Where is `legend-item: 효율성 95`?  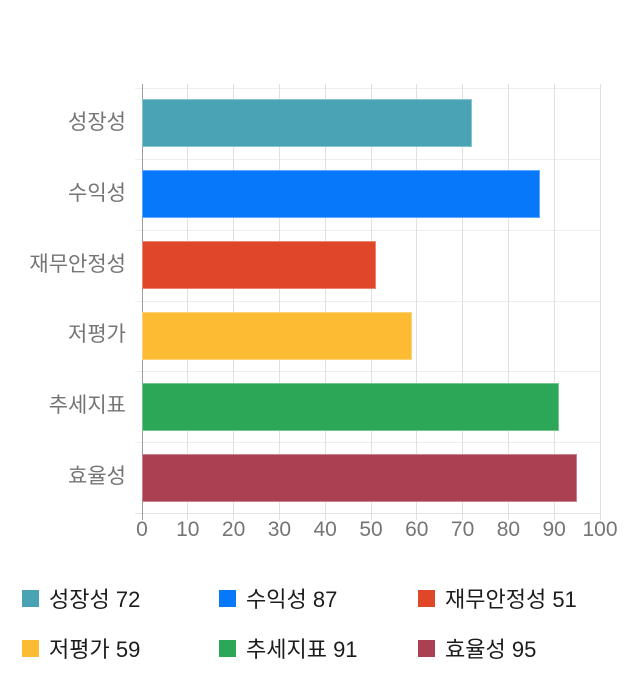 legend-item: 효율성 95 is located at coordinates (477, 649).